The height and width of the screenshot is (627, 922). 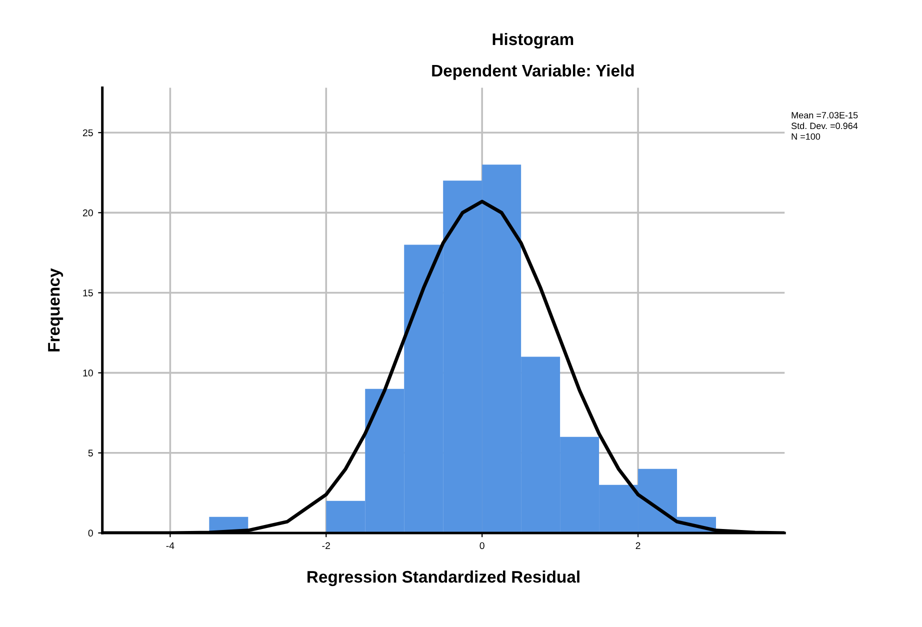 What do you see at coordinates (638, 546) in the screenshot?
I see `x-tick-label: 2` at bounding box center [638, 546].